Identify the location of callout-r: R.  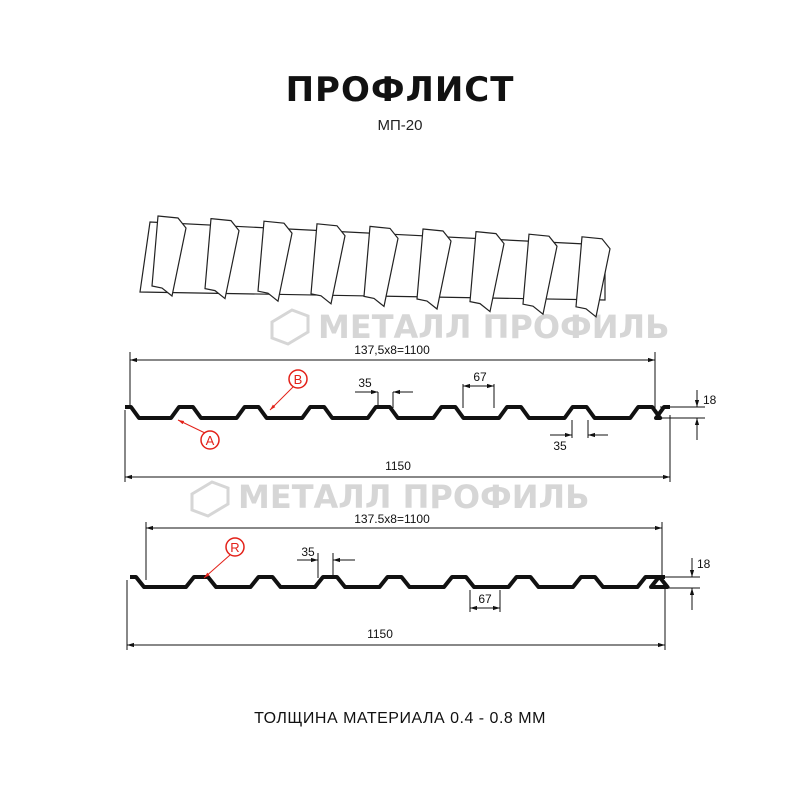
(234, 547).